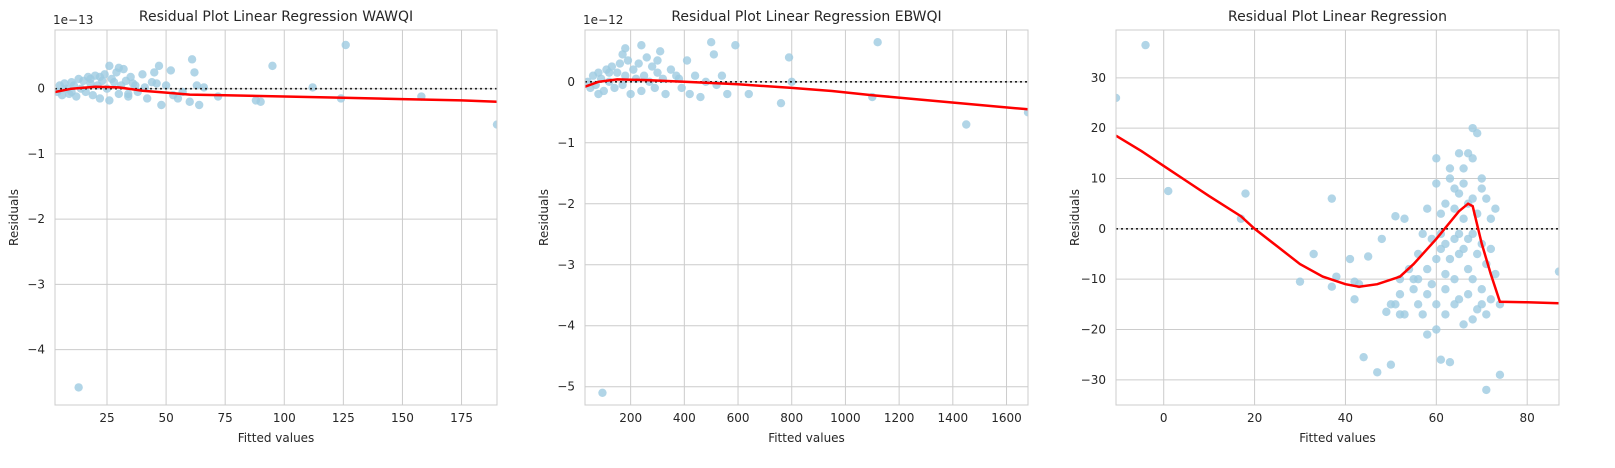 This screenshot has height=468, width=1615. What do you see at coordinates (806, 17) in the screenshot?
I see `chart-title: Residual Plot Linear Regression EBWQI` at bounding box center [806, 17].